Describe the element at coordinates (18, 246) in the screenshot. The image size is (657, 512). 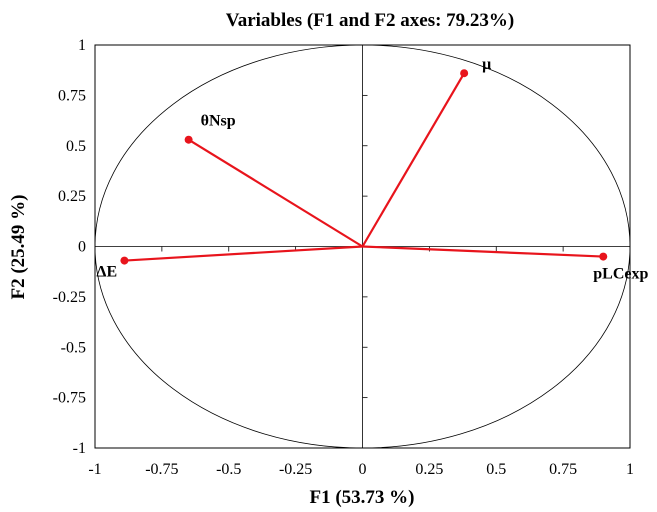
I see `y-axis-label: F2 (25.49 %)` at that location.